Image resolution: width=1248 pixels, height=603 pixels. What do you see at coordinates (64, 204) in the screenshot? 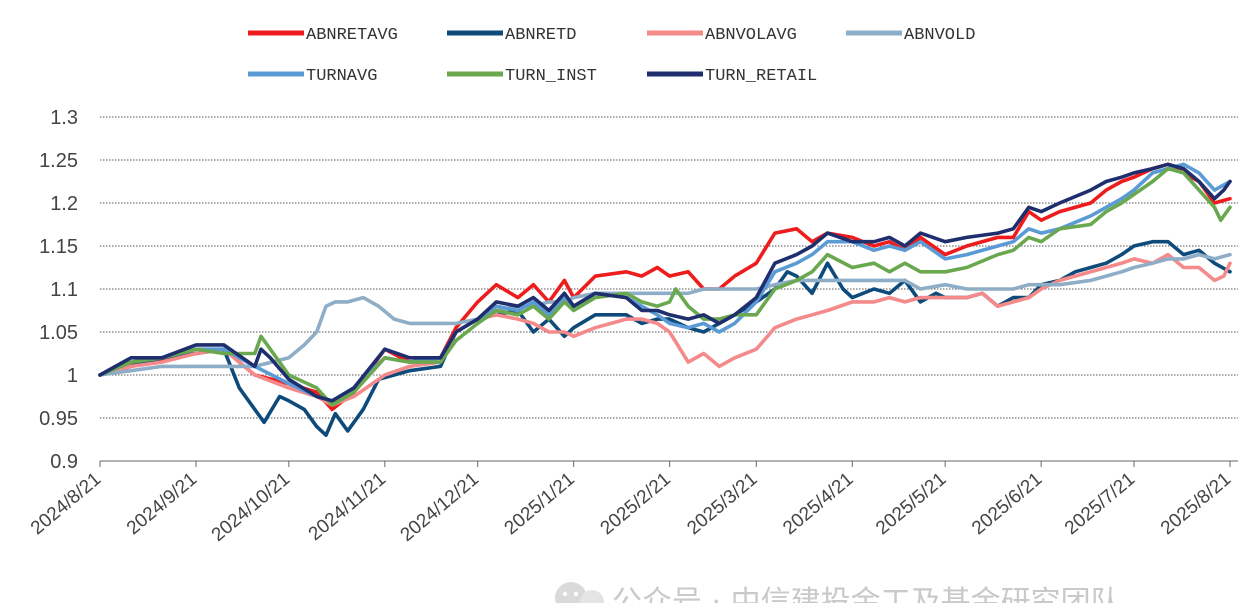
I see `y-tick-label: 1.2` at bounding box center [64, 204].